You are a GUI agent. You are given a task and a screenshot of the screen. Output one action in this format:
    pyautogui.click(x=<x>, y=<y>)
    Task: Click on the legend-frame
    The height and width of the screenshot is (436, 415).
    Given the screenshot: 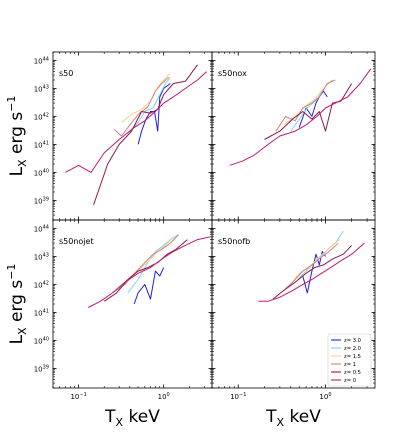 What is the action you would take?
    pyautogui.click(x=349, y=360)
    